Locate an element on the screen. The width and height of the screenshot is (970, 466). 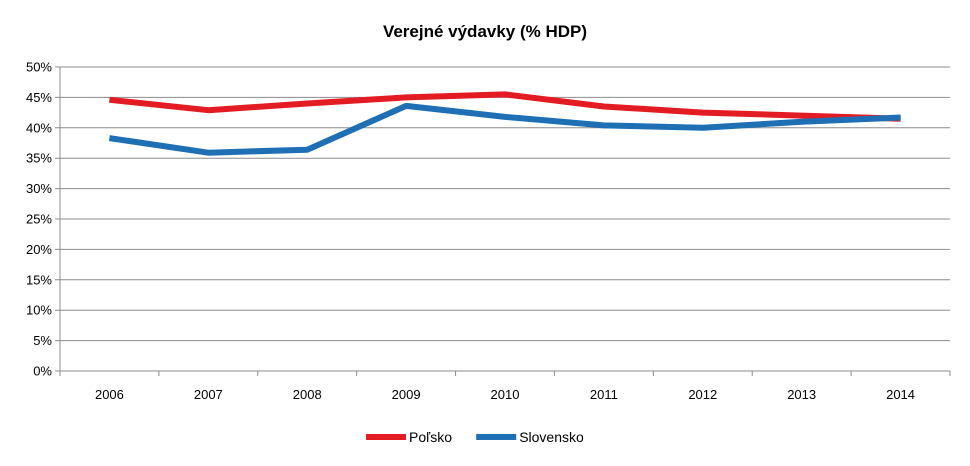
y-tick-label: 25% is located at coordinates (39, 219).